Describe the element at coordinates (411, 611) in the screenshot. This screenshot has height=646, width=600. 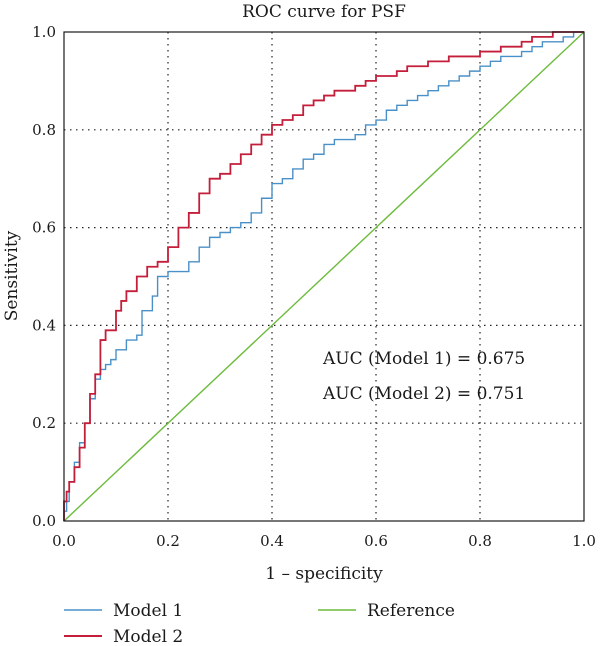
I see `legend-label-reference: Reference` at that location.